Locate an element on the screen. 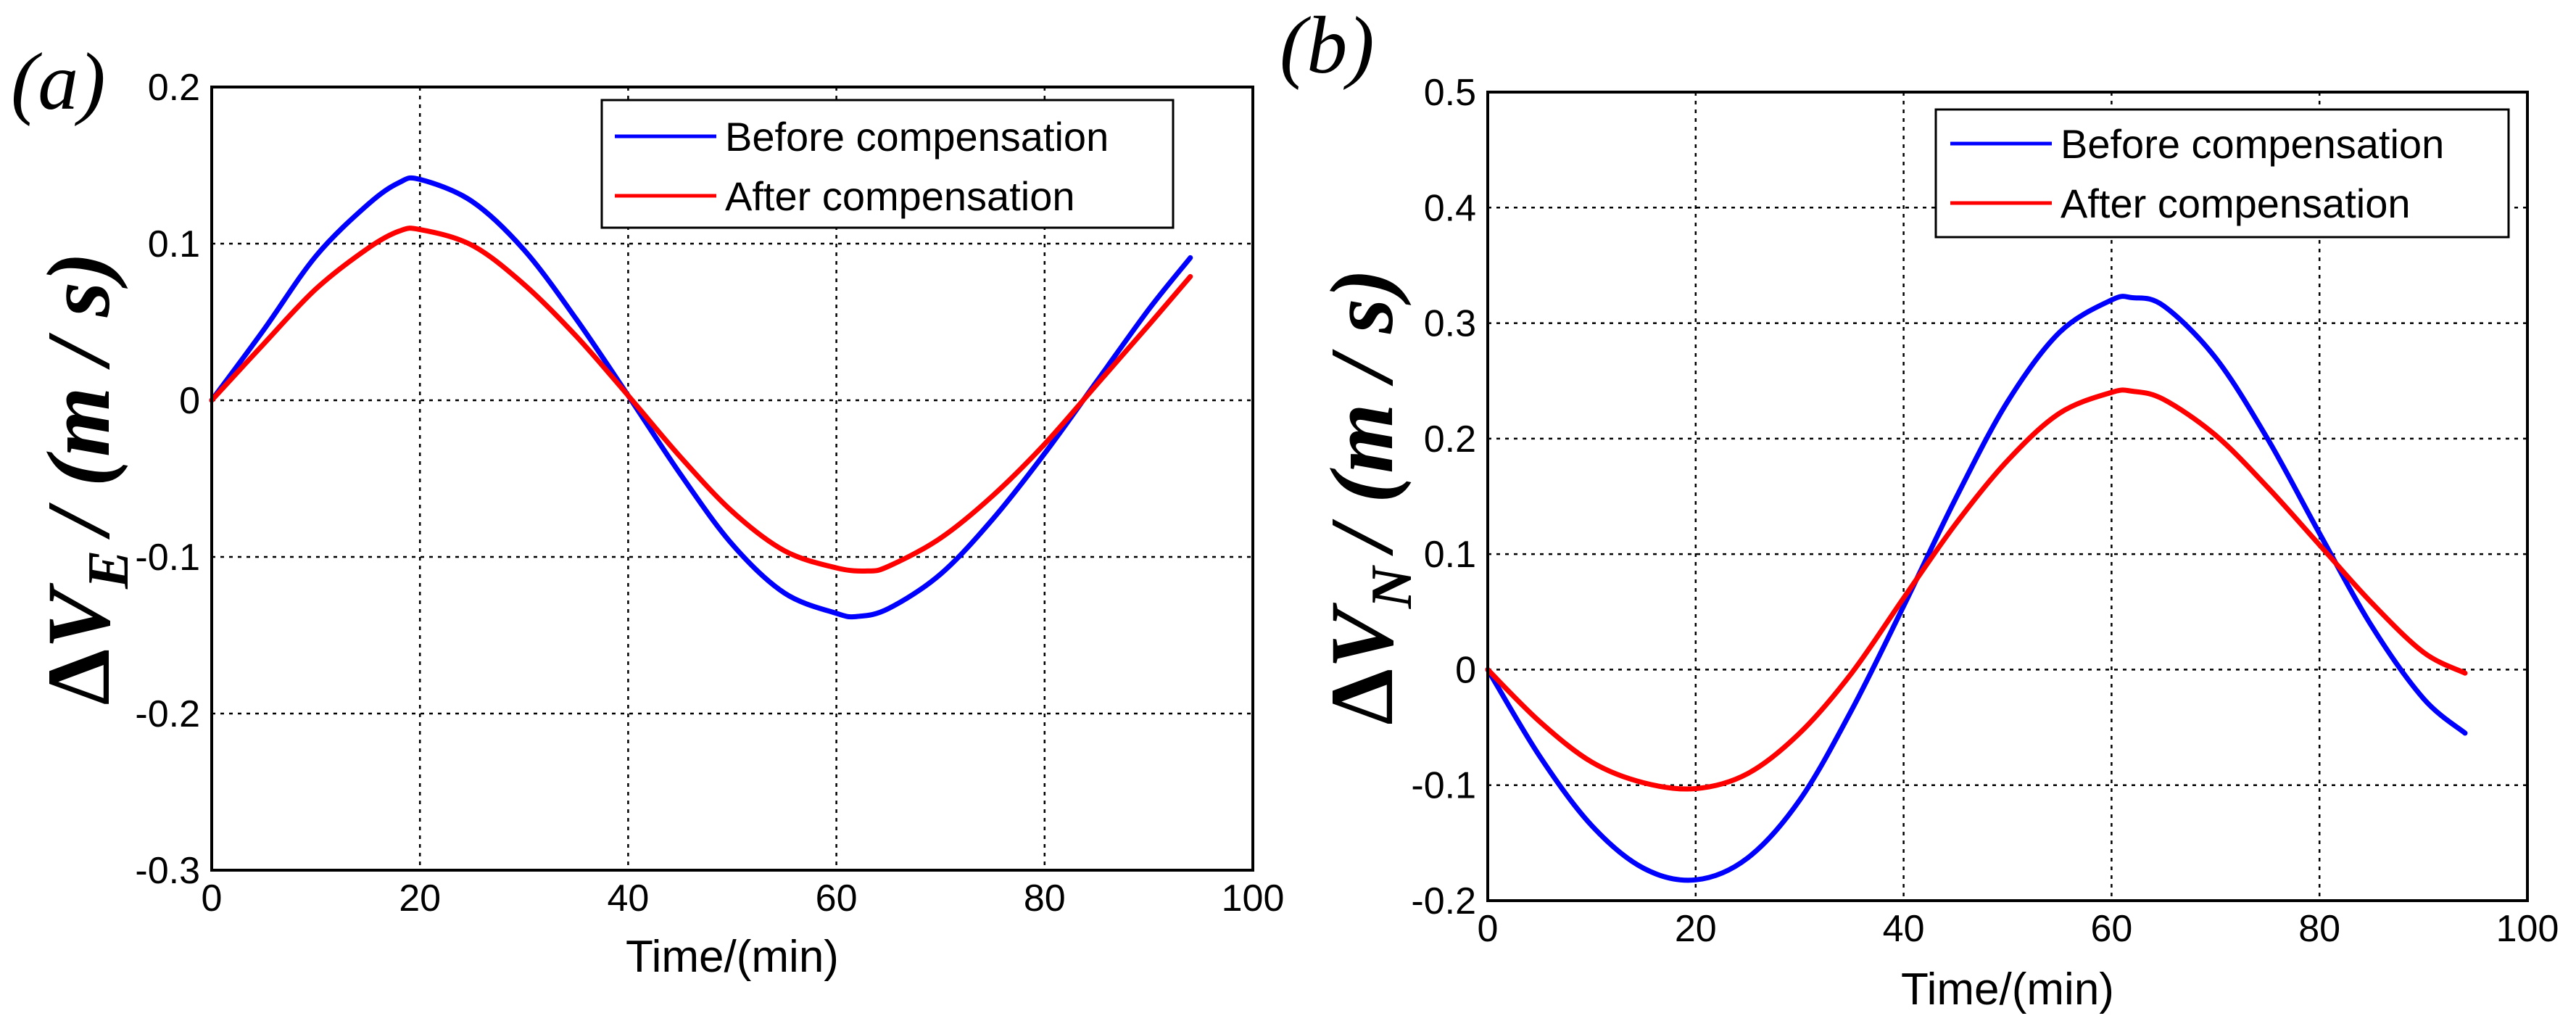 This screenshot has height=1029, width=2576. legend-entry-a-after: After compensation is located at coordinates (900, 196).